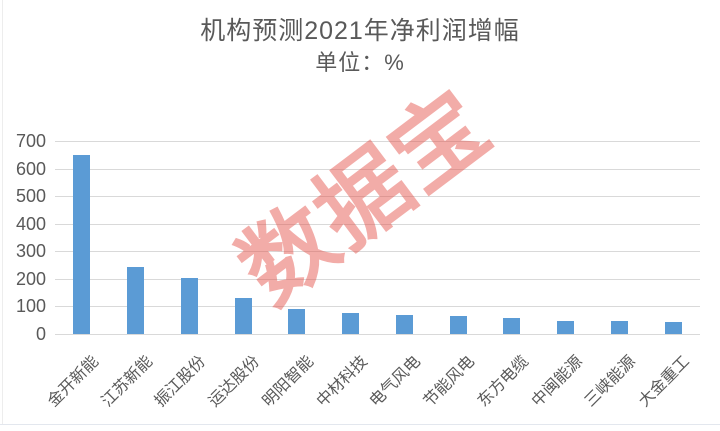 The image size is (720, 431). I want to click on bar-振江股份, so click(189, 306).